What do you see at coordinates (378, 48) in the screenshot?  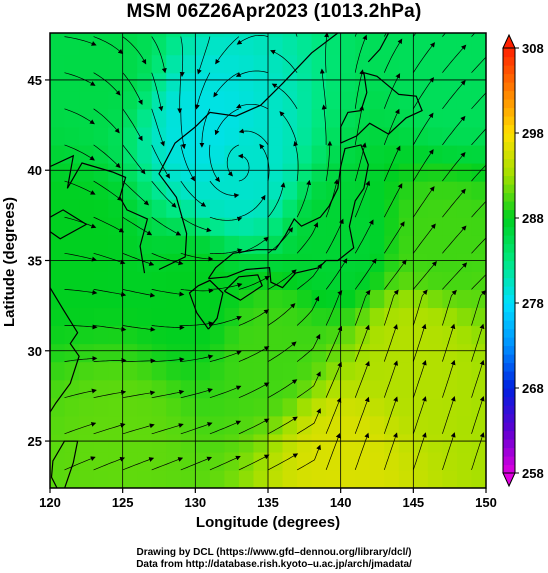 I see `coastline` at bounding box center [378, 48].